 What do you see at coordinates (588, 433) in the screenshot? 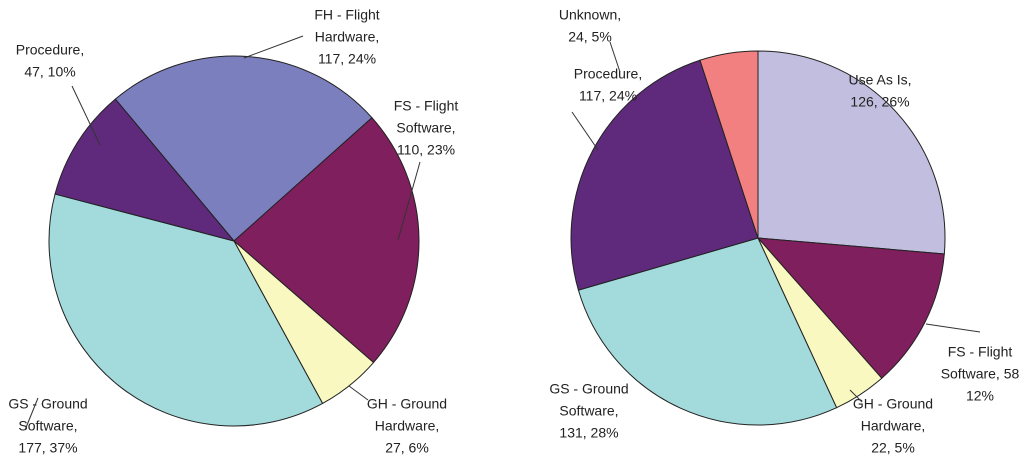
I see `slice-label: 131, 28%` at bounding box center [588, 433].